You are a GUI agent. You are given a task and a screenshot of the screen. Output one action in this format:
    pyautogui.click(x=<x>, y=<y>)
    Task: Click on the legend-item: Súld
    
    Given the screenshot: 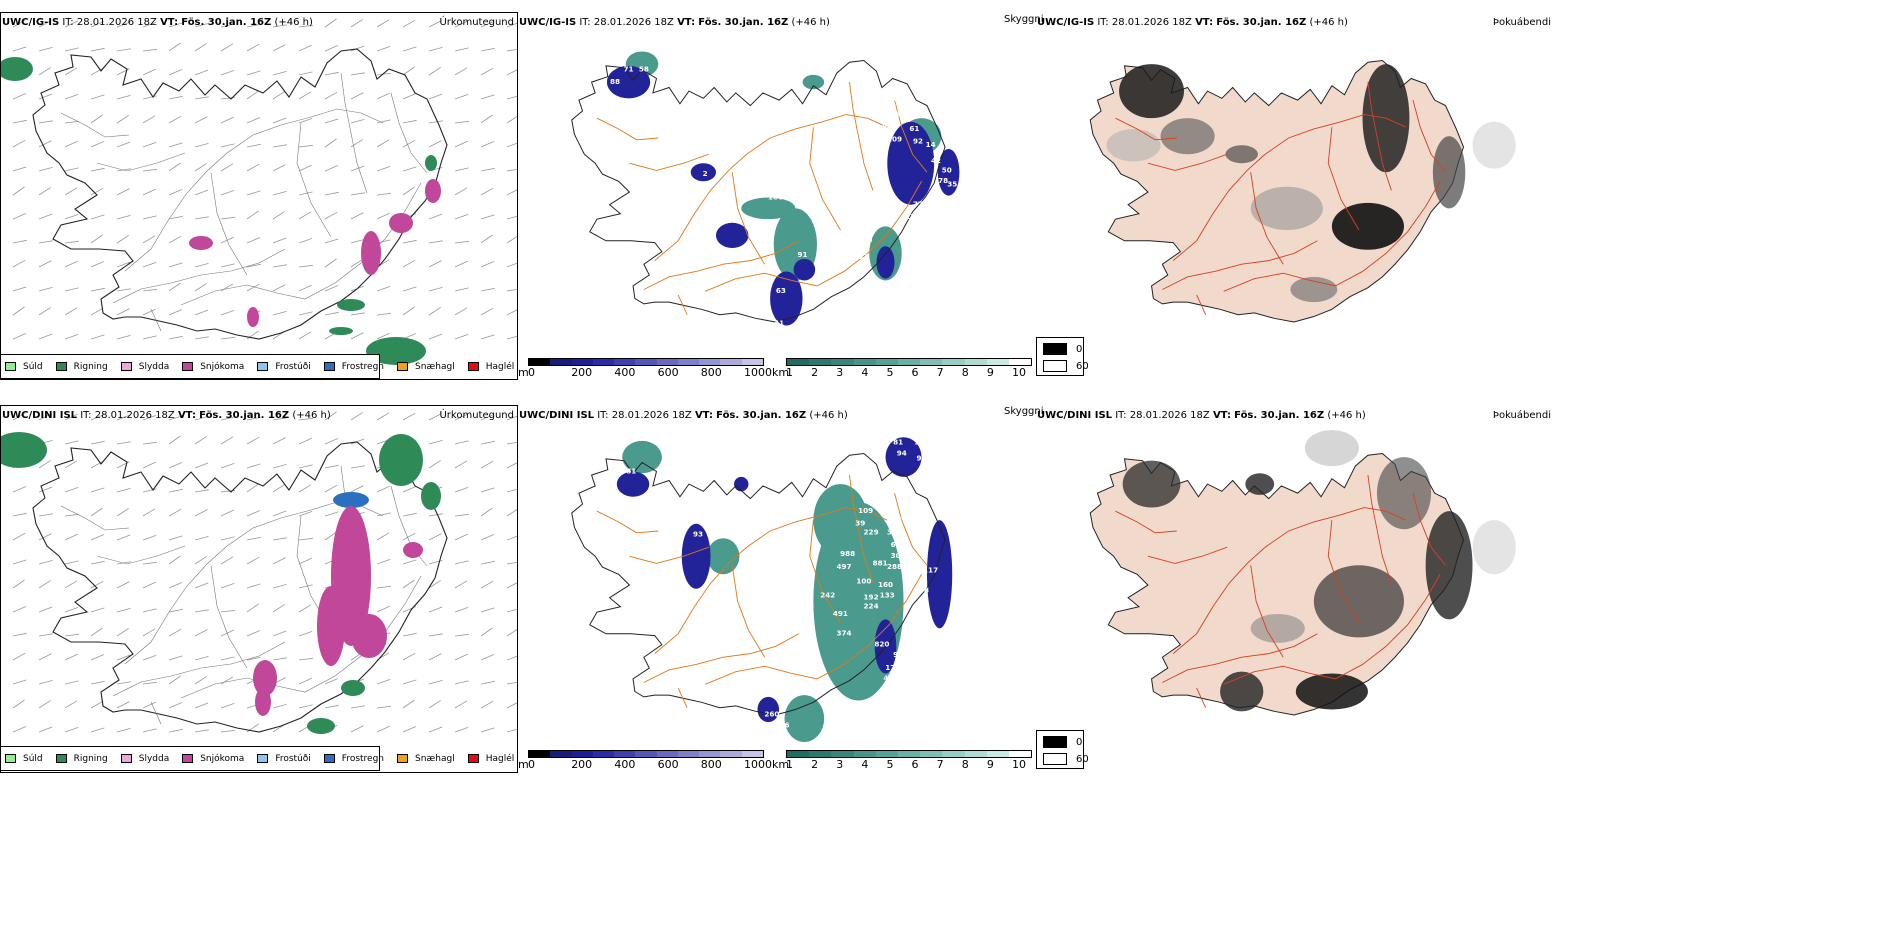 What is the action you would take?
    pyautogui.click(x=24, y=367)
    